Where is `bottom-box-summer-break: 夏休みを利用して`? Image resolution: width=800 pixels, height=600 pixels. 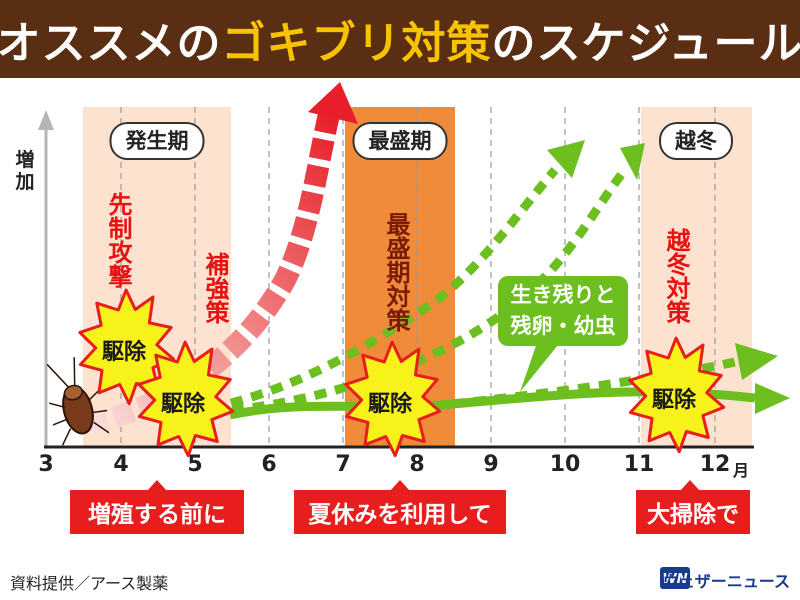
bottom-box-summer-break: 夏休みを利用して is located at coordinates (400, 512).